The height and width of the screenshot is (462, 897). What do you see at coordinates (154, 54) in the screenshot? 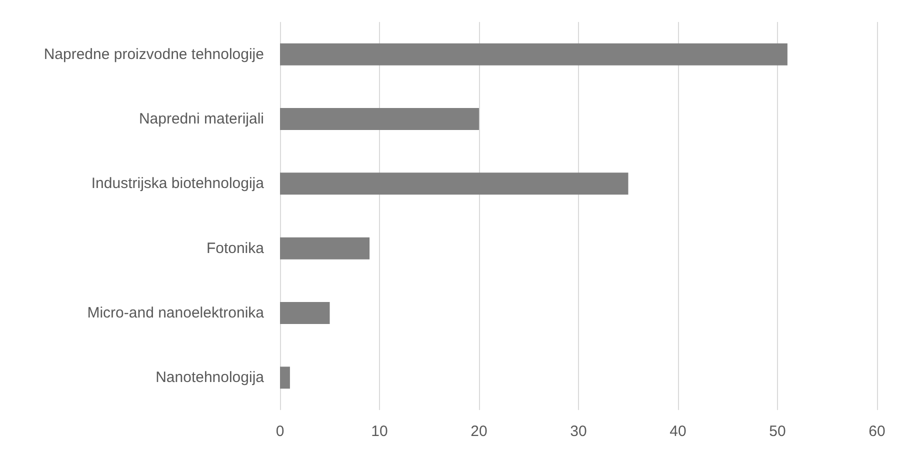
I see `y-tick-label: Napredne proizvodne tehnologije` at bounding box center [154, 54].